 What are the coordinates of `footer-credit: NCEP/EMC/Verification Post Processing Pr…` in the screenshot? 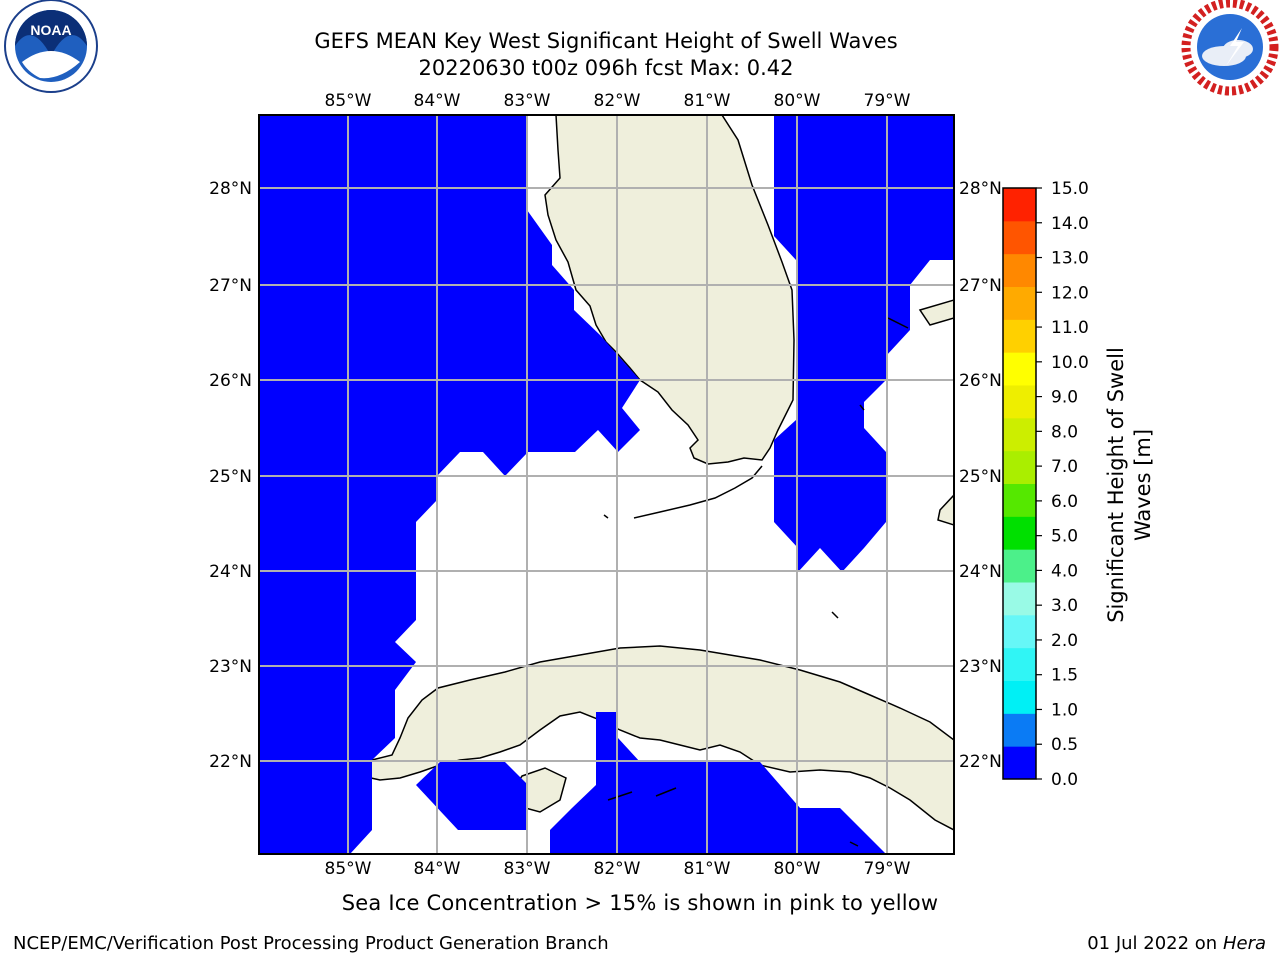 It's located at (311, 943).